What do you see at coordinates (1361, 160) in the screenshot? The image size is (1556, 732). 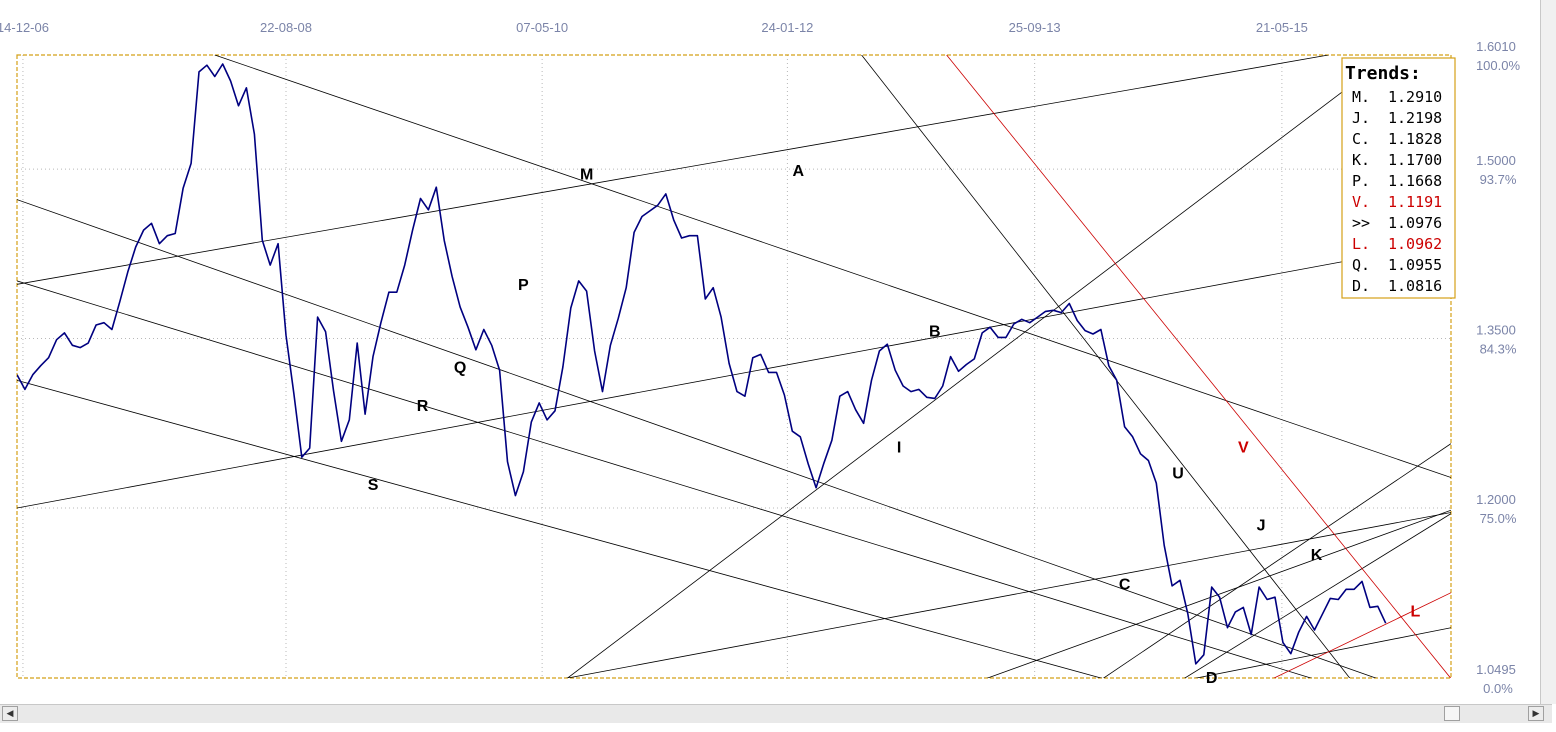 I see `legend-item-label: K.` at bounding box center [1361, 160].